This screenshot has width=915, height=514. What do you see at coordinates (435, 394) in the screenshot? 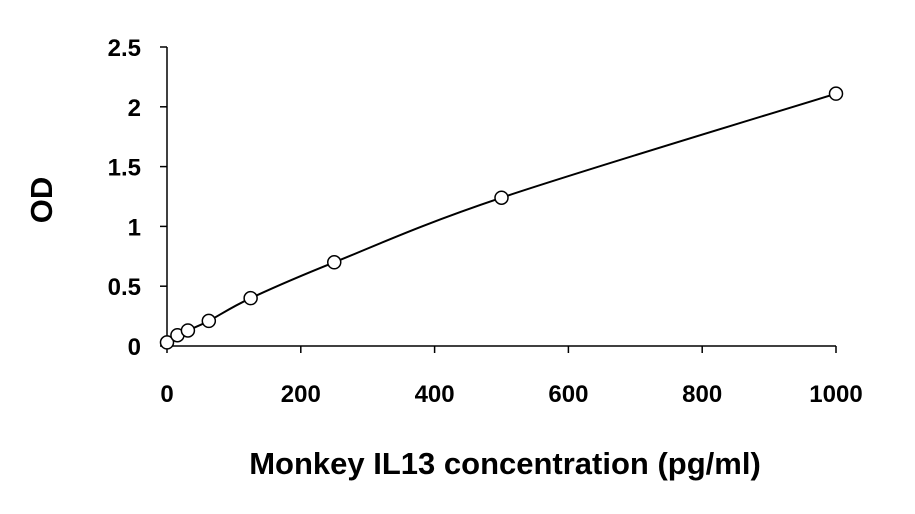
I see `x-tick-label: 400` at bounding box center [435, 394].